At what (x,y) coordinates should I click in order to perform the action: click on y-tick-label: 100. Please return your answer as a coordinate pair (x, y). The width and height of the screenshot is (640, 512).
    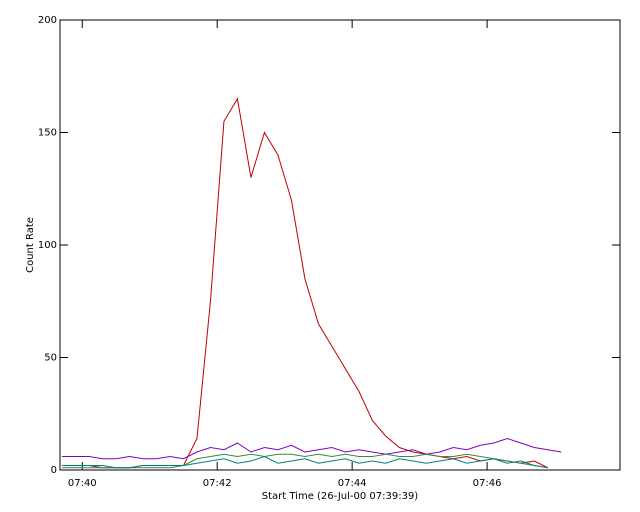
    Looking at the image, I should click on (47, 245).